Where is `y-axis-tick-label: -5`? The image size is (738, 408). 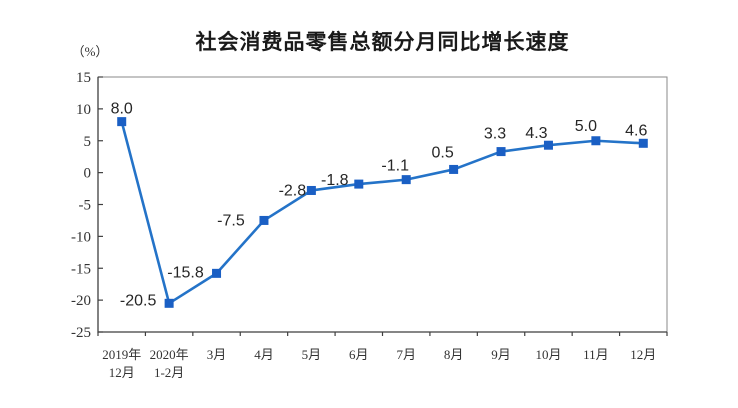 y-axis-tick-label: -5 is located at coordinates (85, 206).